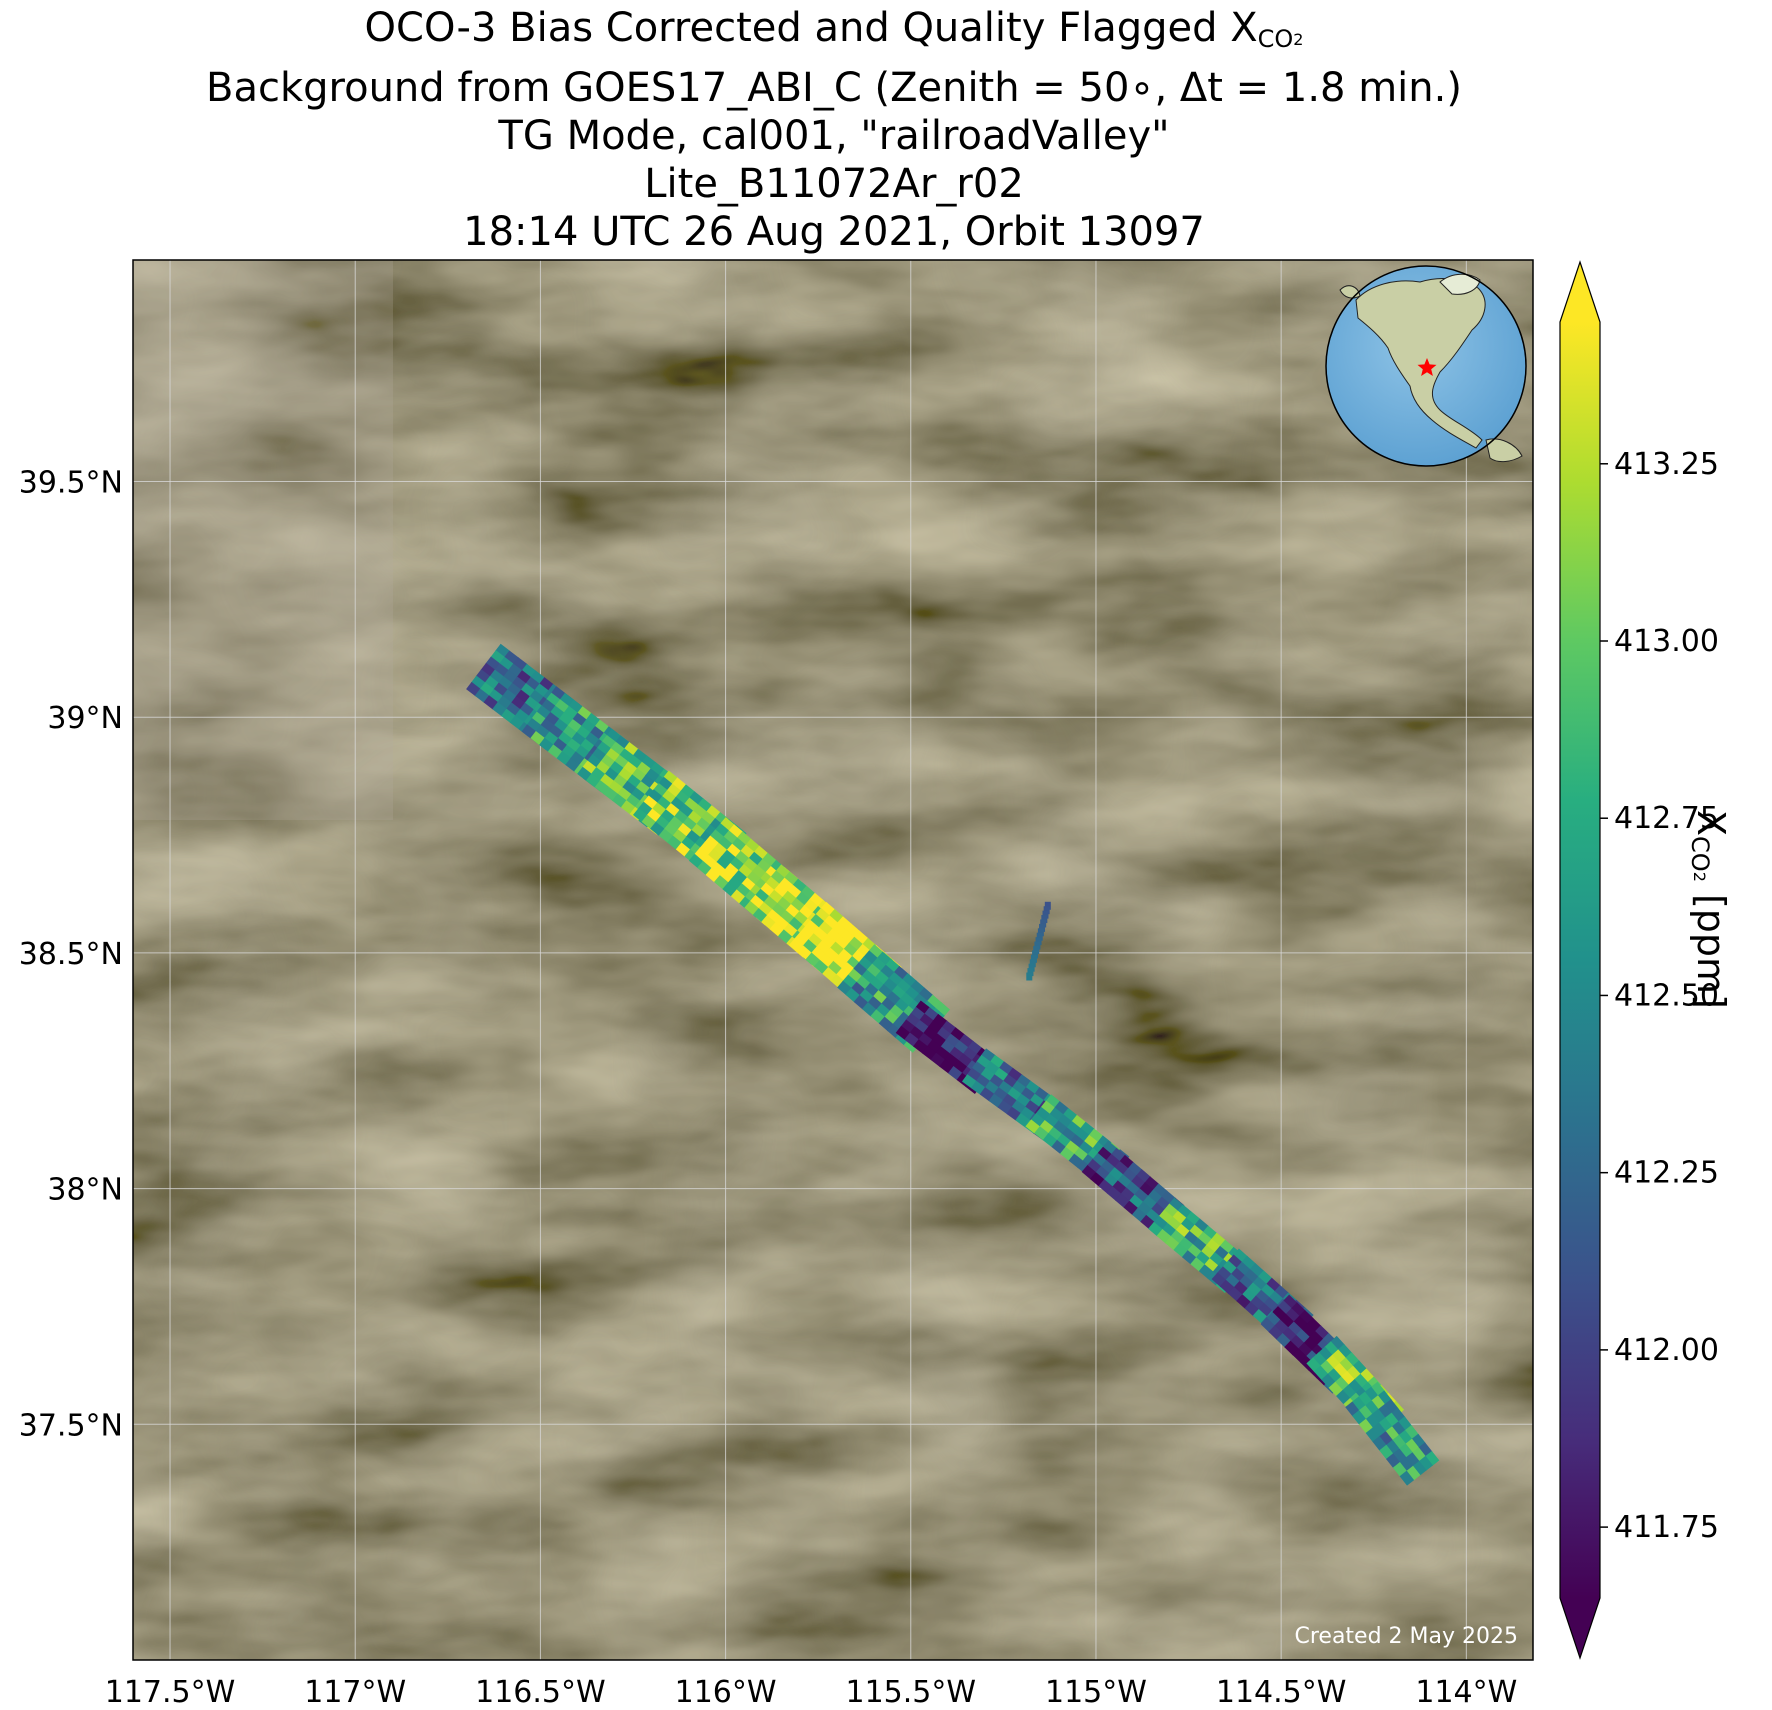  I want to click on globe-outline, so click(1426, 366).